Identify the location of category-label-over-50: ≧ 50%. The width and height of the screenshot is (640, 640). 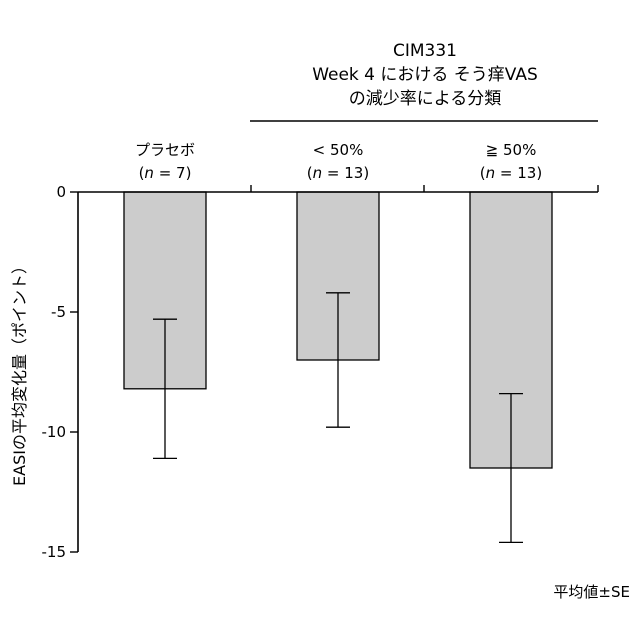
(511, 150).